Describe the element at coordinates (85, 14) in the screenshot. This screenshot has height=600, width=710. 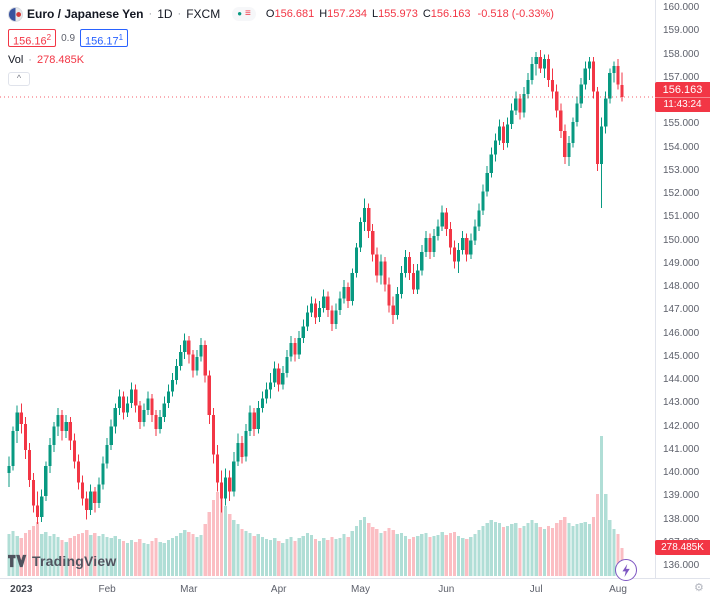
I see `symbol-title: Euro / Japanese Yen` at that location.